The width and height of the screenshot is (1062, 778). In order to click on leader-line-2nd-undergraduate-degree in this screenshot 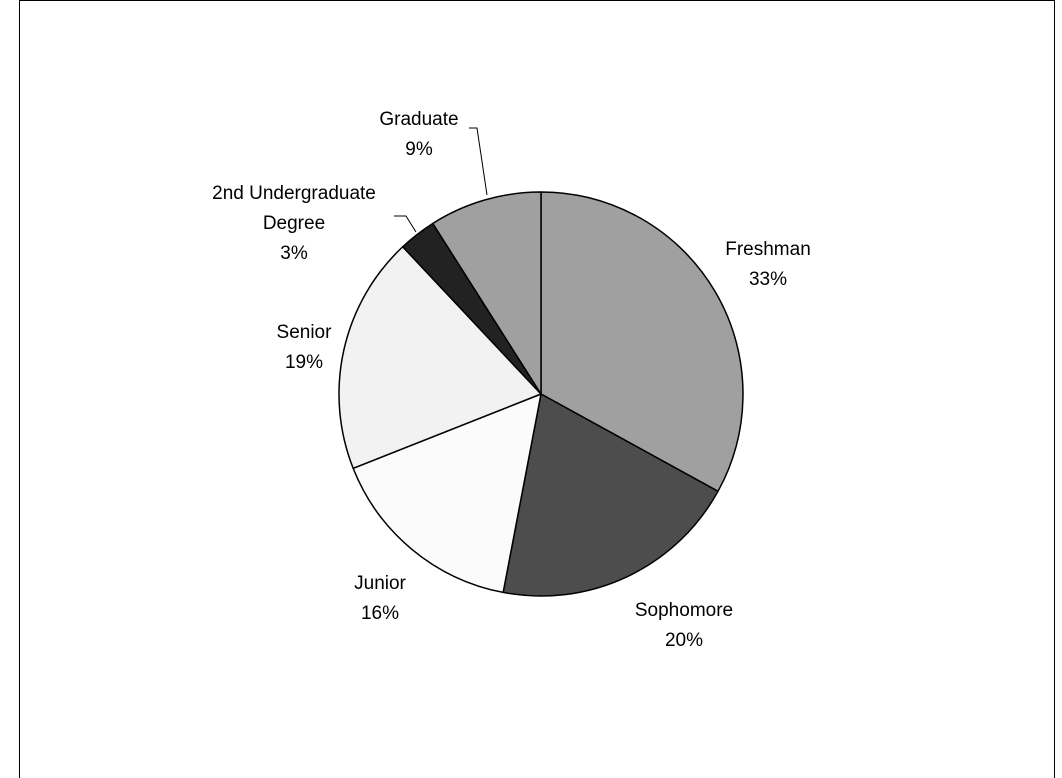, I will do `click(405, 224)`.